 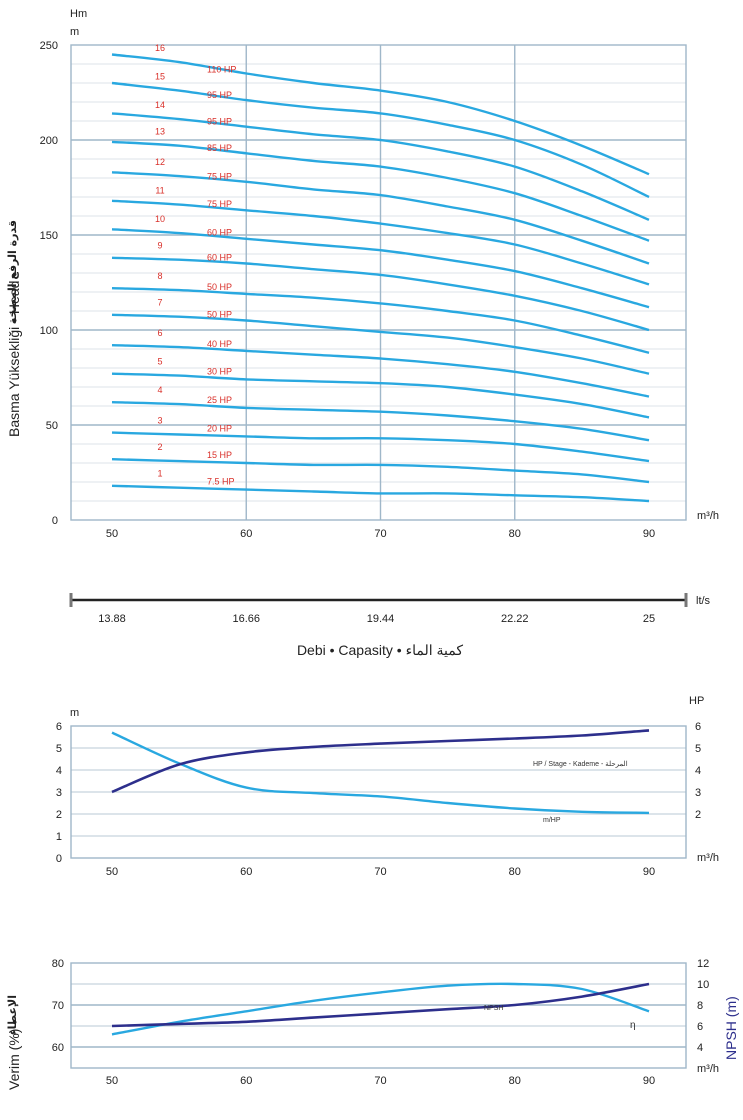 I want to click on y-tick-label: 2, so click(x=59, y=815).